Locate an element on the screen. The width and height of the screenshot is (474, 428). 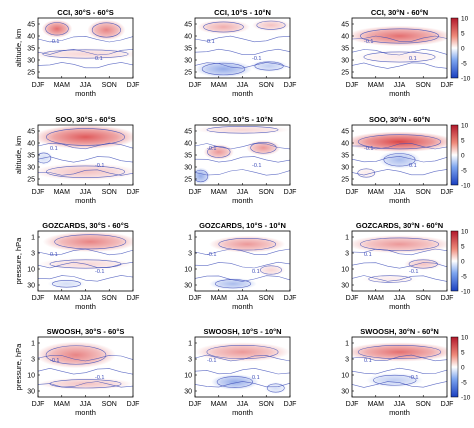
panel-title: GOZCARDS, 10°S - 10°N is located at coordinates (242, 225).